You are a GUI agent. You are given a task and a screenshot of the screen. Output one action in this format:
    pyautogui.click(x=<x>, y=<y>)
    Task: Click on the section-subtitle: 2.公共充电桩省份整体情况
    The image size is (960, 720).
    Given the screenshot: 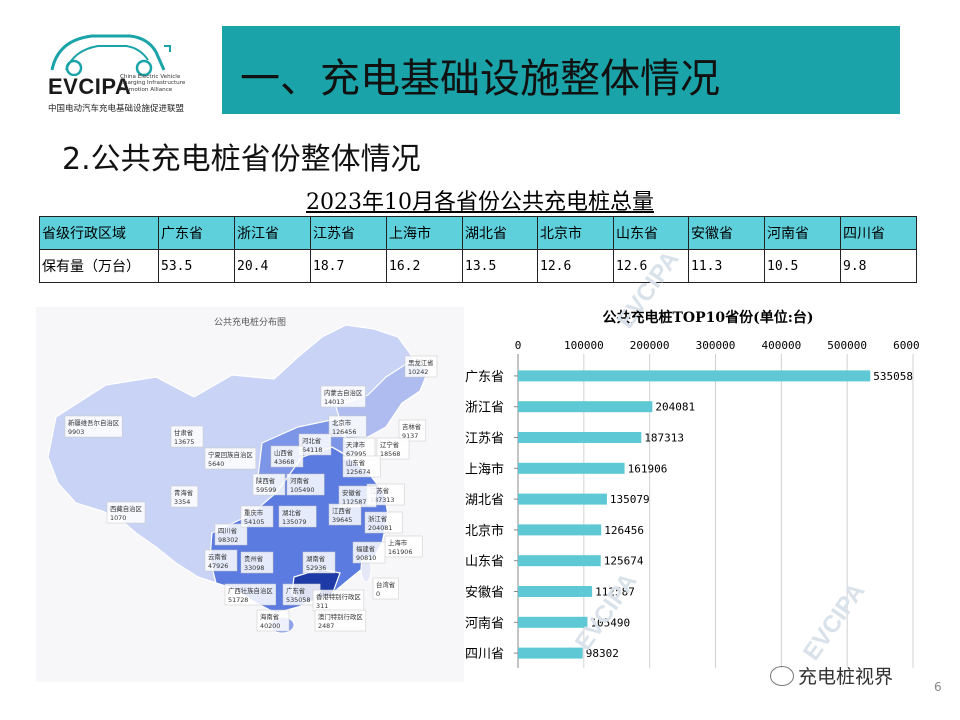 What is the action you would take?
    pyautogui.click(x=241, y=159)
    